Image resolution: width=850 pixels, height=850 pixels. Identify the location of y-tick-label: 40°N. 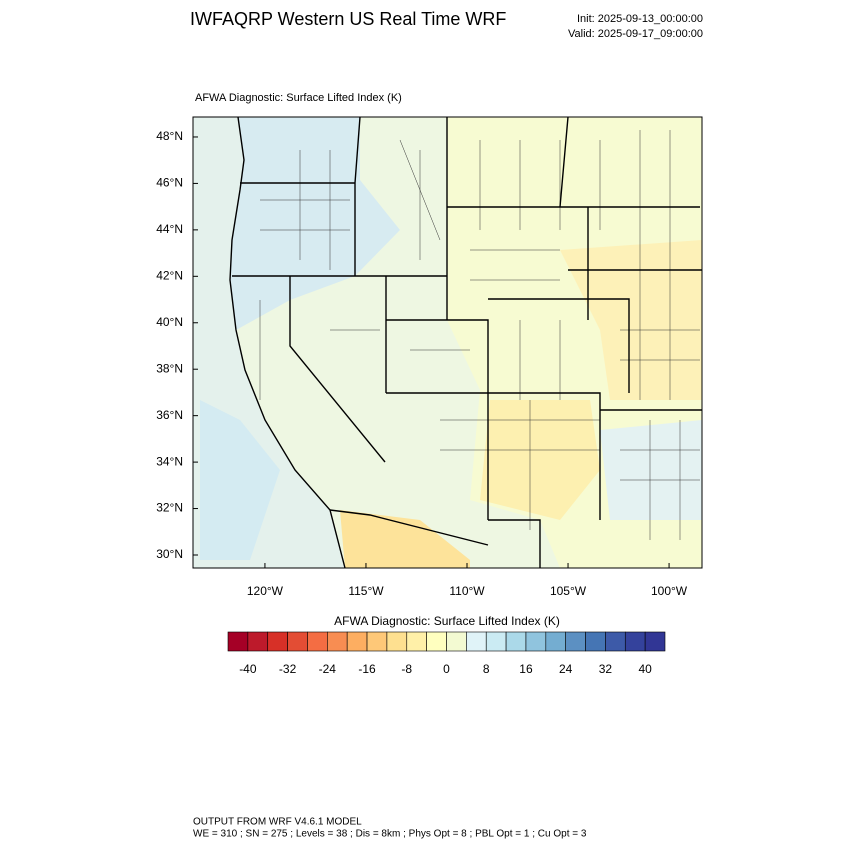
(169, 322).